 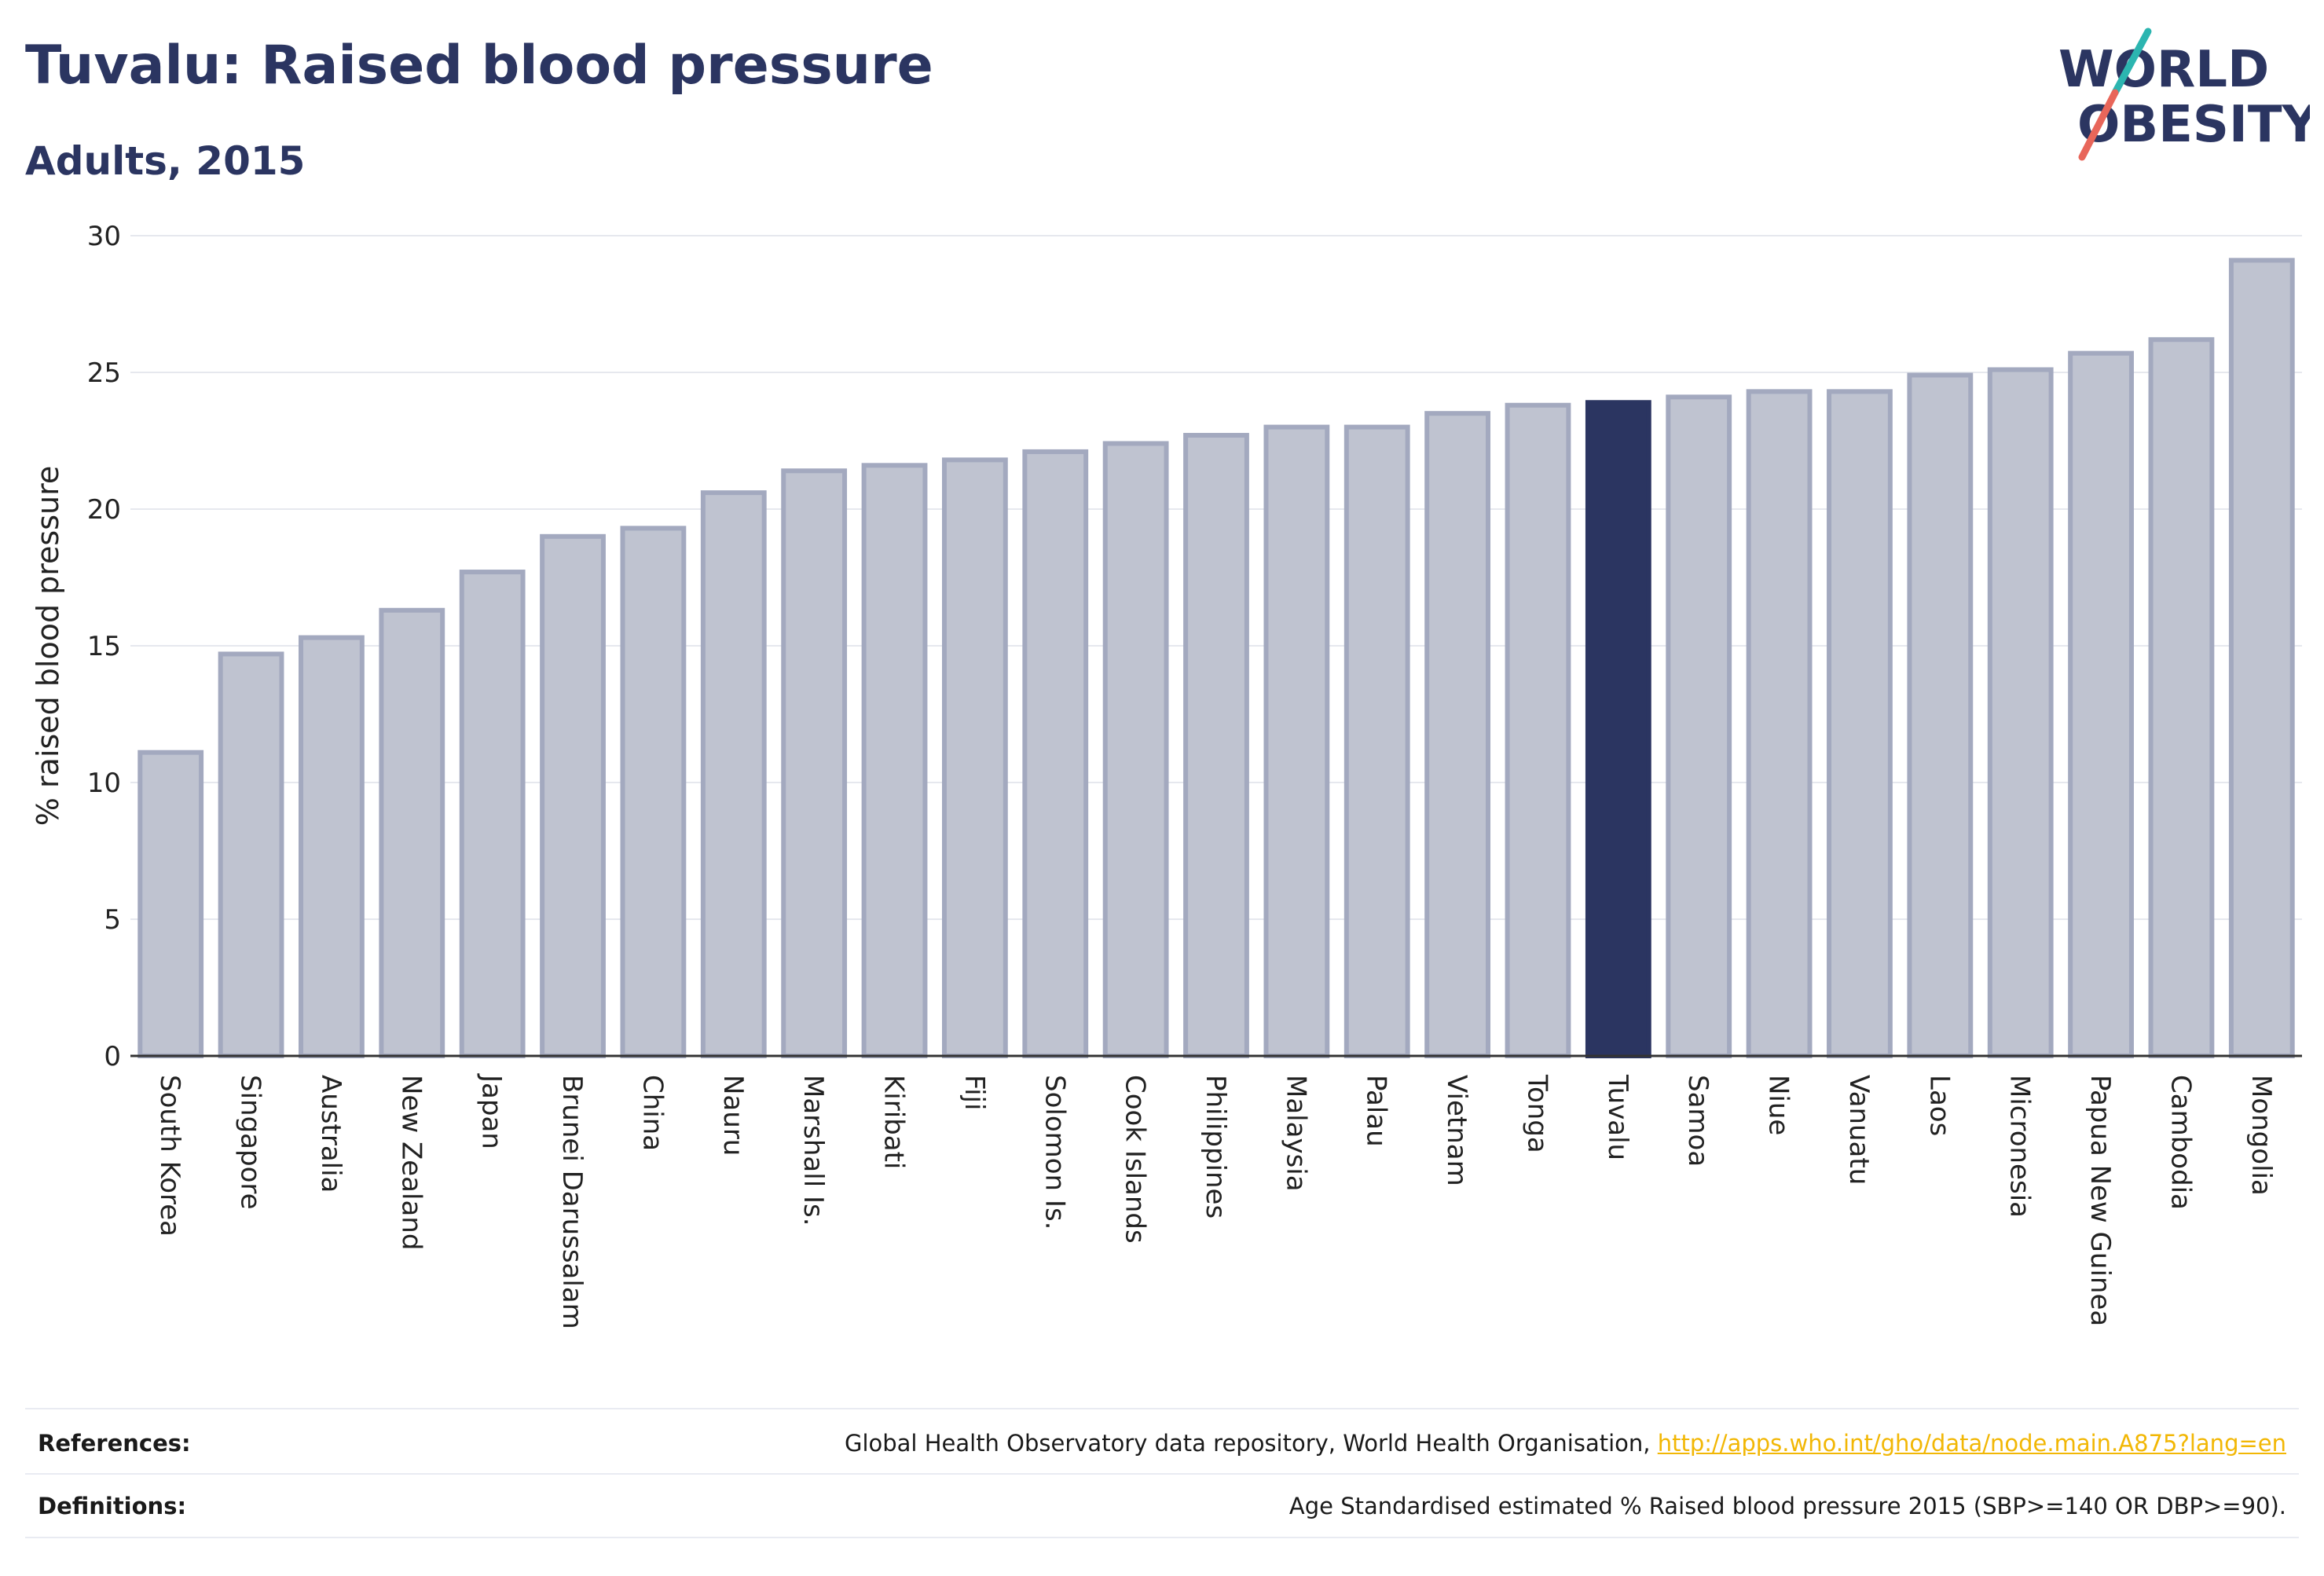 What do you see at coordinates (572, 1202) in the screenshot?
I see `x-tick-label: Brunei Darussalam` at bounding box center [572, 1202].